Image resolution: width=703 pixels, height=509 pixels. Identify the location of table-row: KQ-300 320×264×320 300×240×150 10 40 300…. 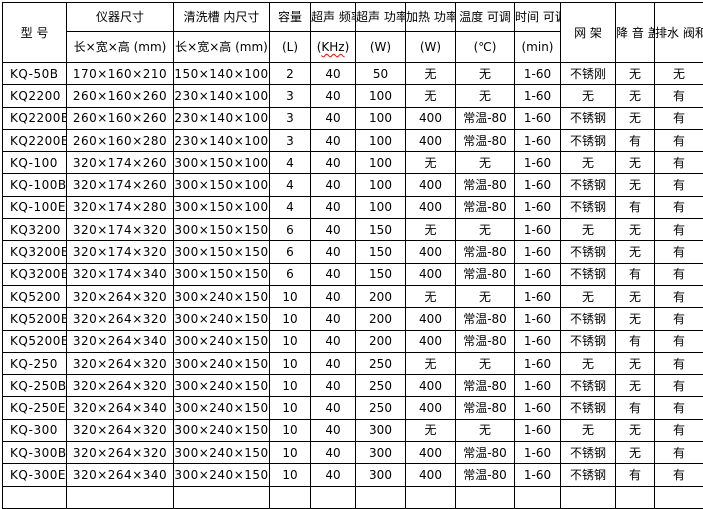
(353, 430).